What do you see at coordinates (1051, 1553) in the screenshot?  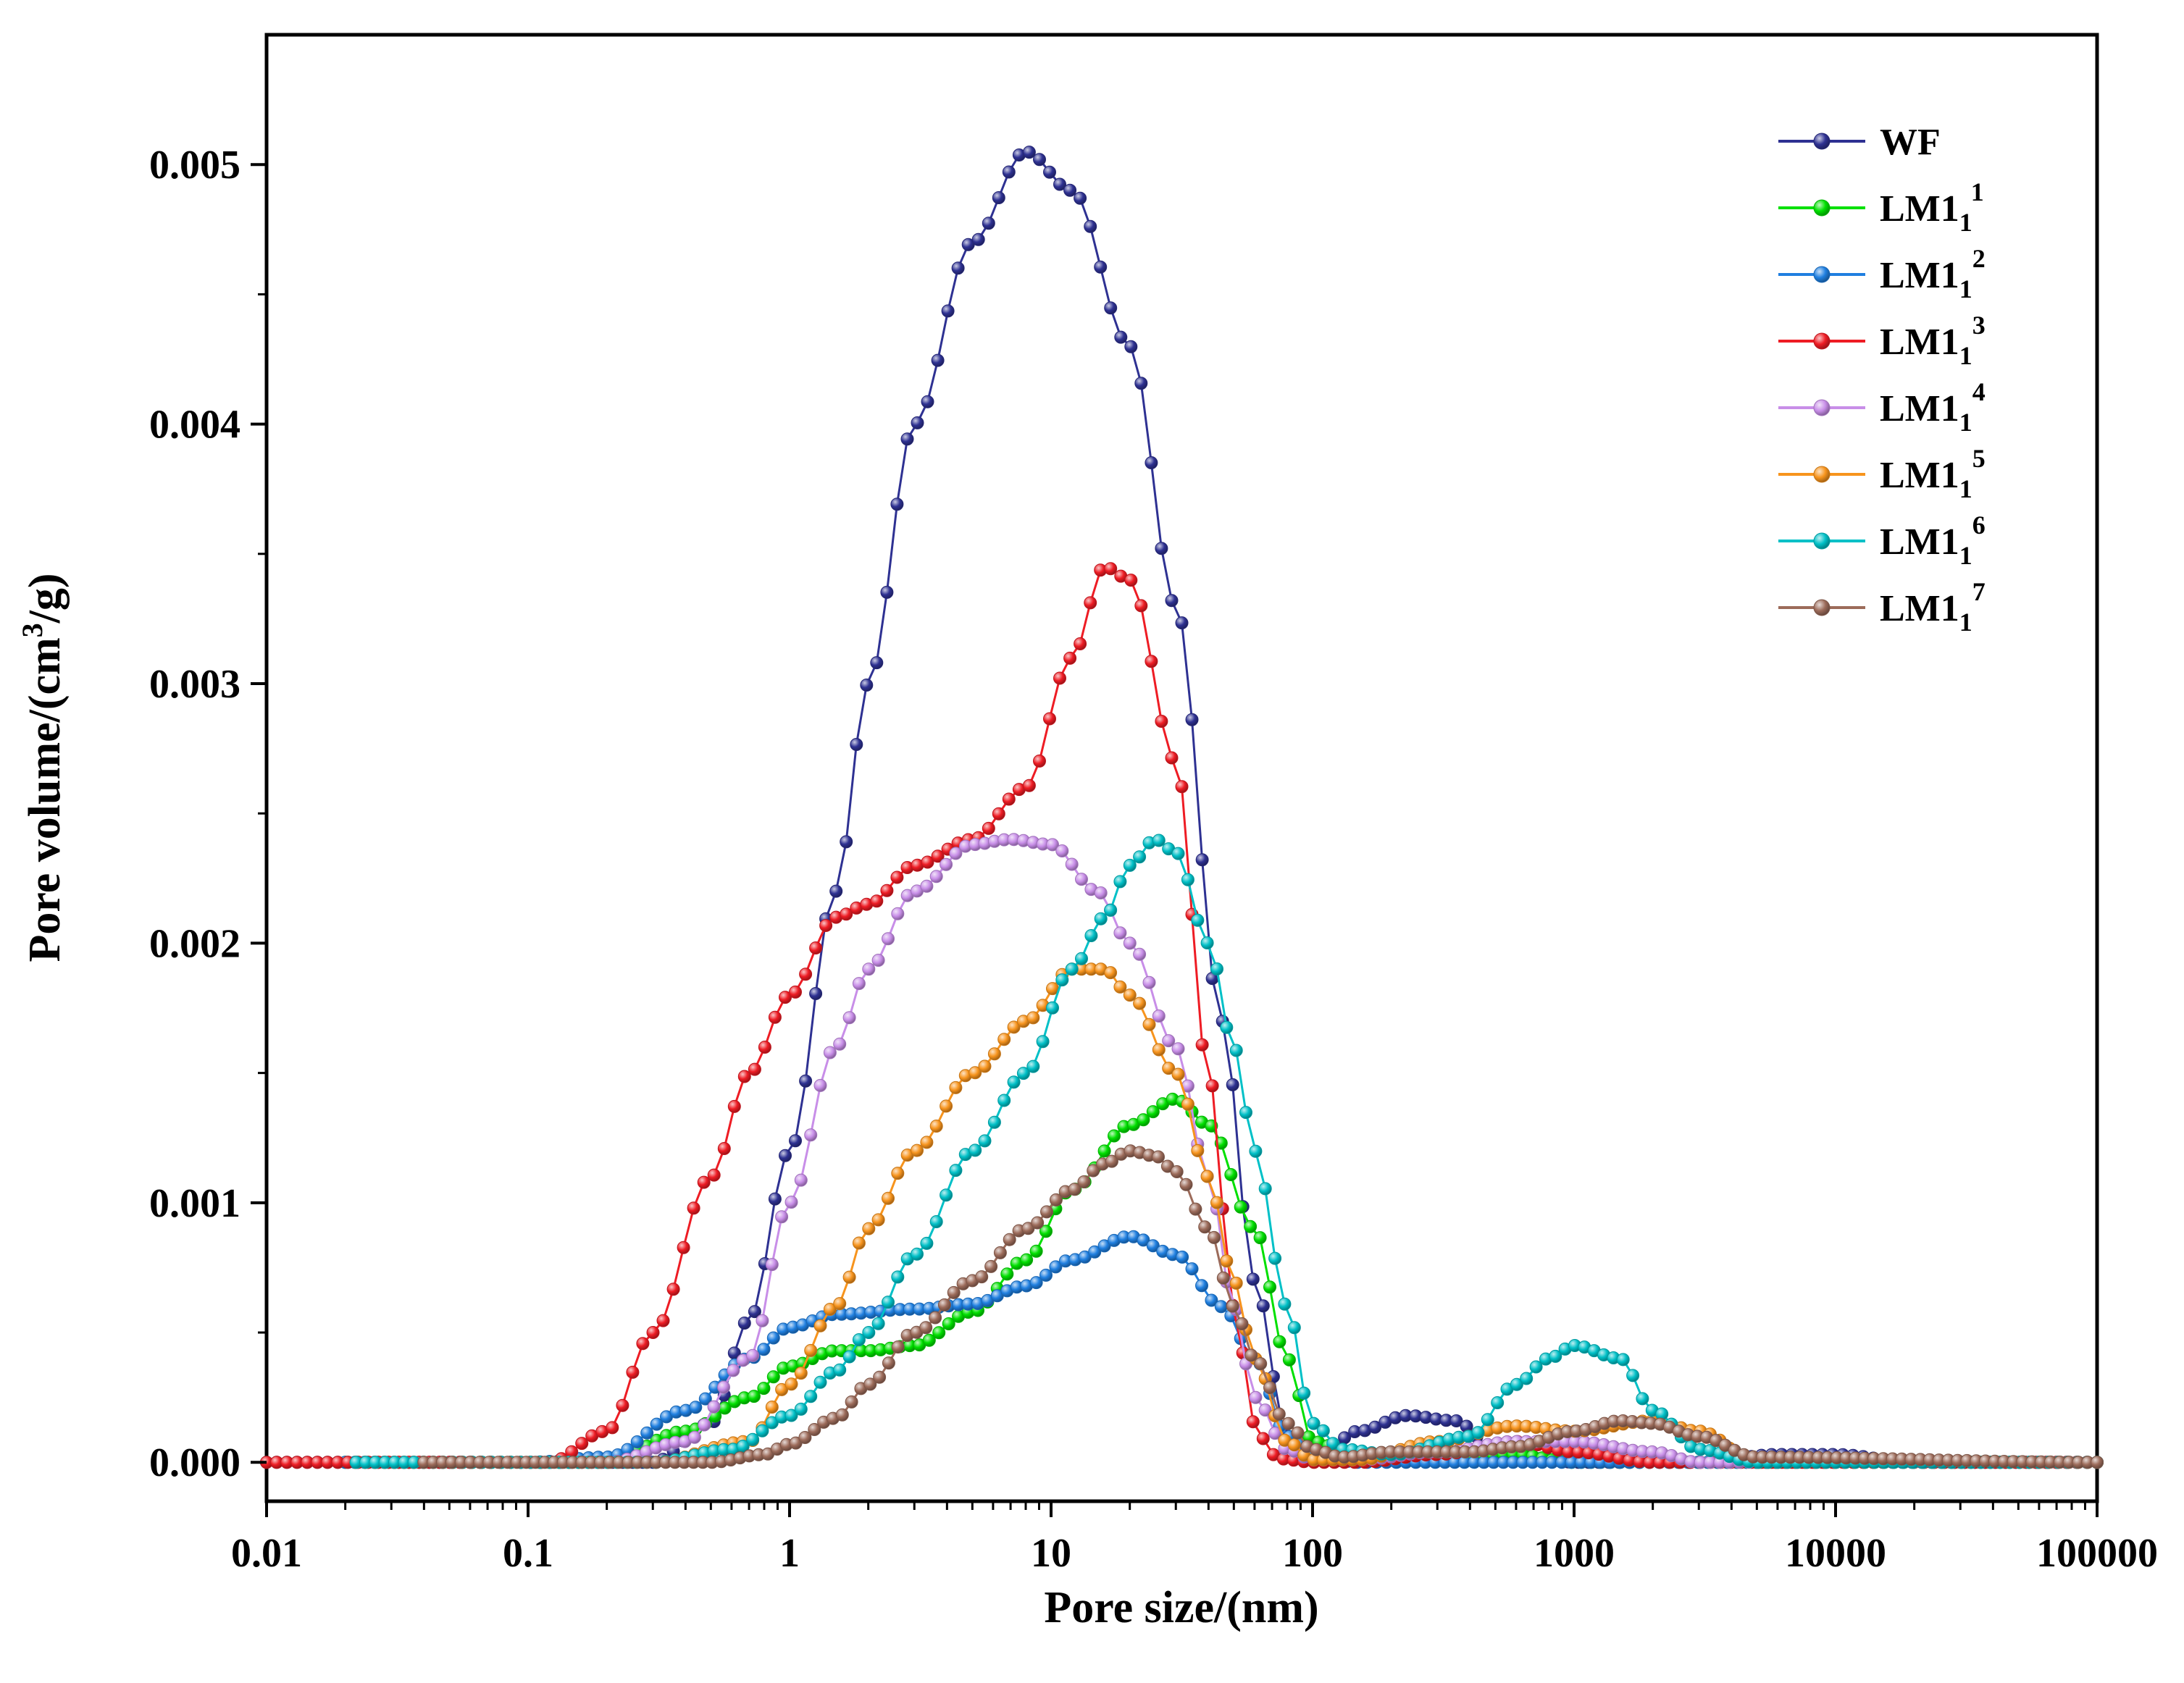 I see `x-tick-label: 10` at bounding box center [1051, 1553].